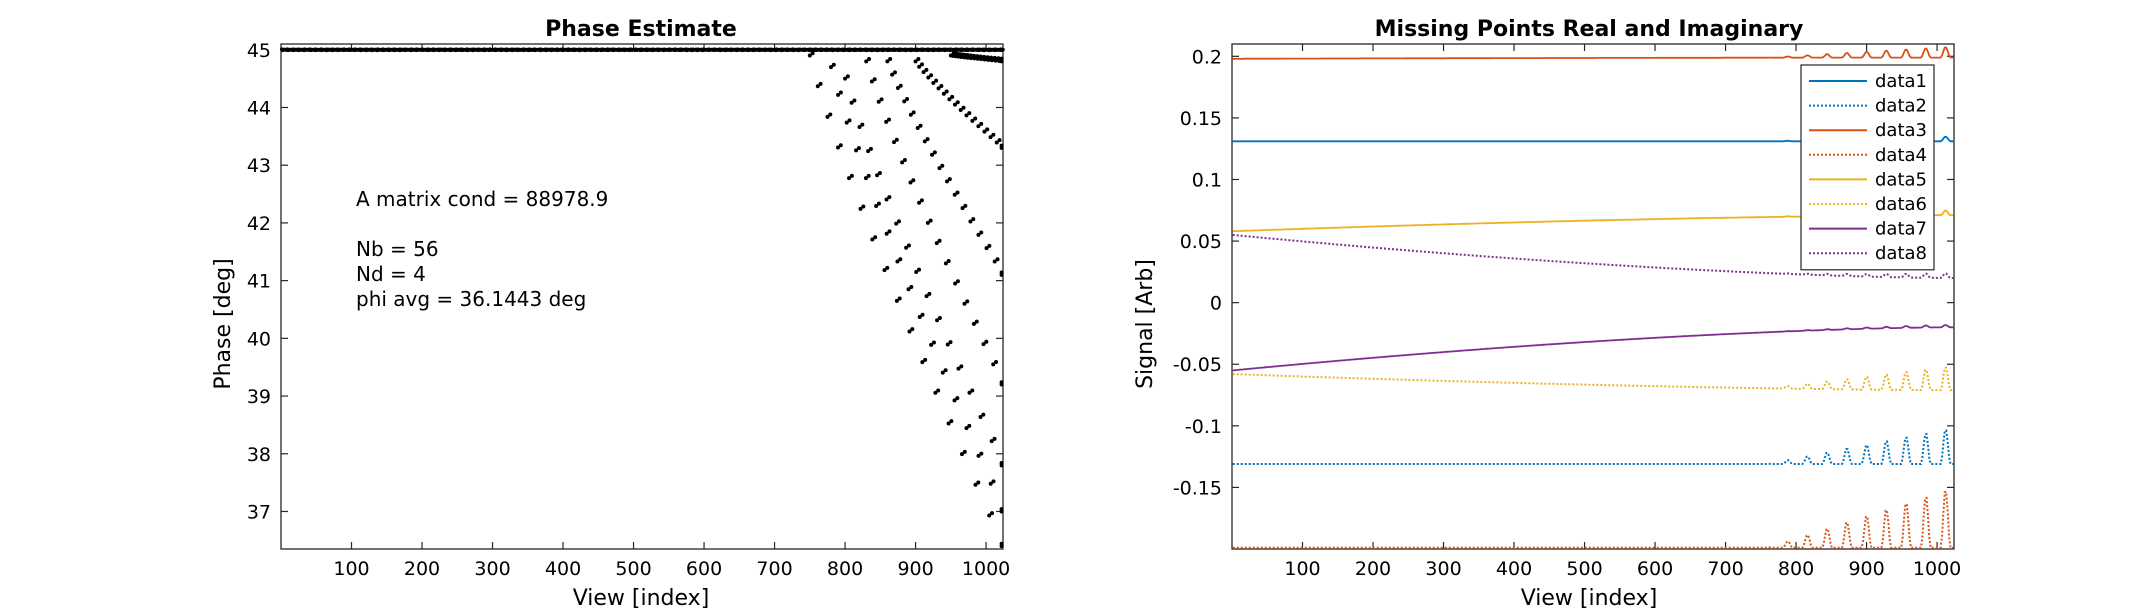 This screenshot has width=2150, height=616. What do you see at coordinates (259, 282) in the screenshot?
I see `phase-y-tick-label: 41` at bounding box center [259, 282].